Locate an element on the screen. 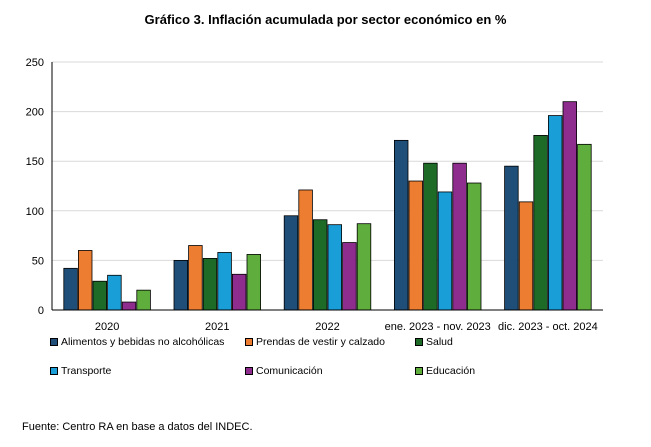 This screenshot has height=447, width=651. x-tick-label: 2022 is located at coordinates (327, 325).